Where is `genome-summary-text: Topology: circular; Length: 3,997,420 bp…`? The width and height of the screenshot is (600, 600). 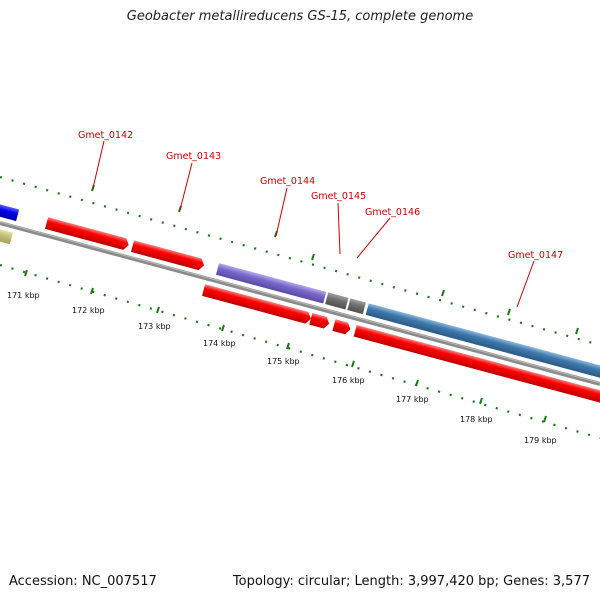 genome-summary-text: Topology: circular; Length: 3,997,420 bp… is located at coordinates (411, 581).